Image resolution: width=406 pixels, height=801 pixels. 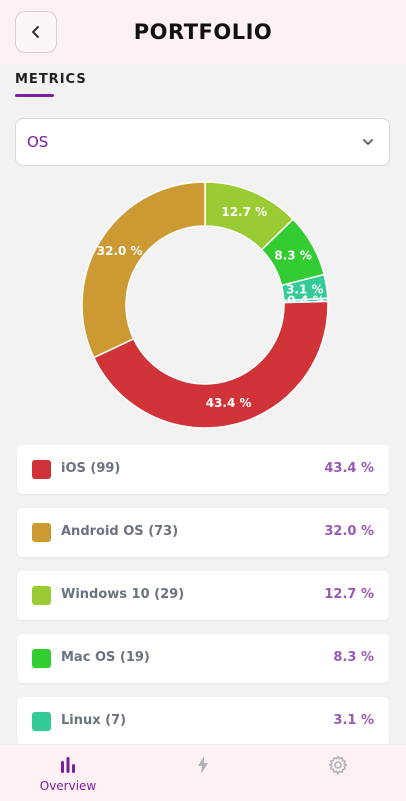 I want to click on legend-item-macos: Mac OS (19) 8.3 %, so click(x=203, y=658).